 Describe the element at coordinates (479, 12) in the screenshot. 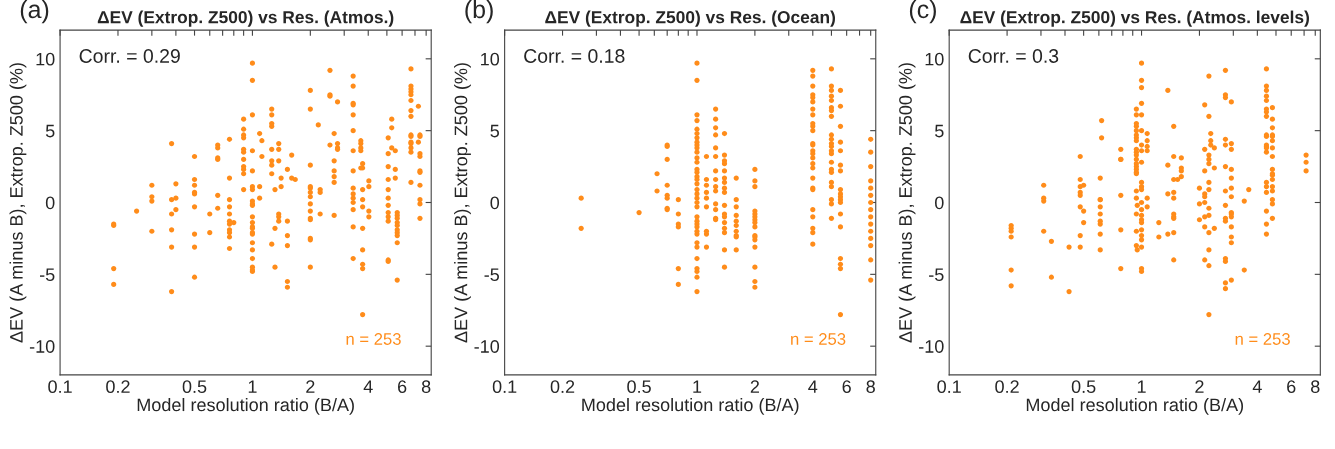

I see `text: (b)` at that location.